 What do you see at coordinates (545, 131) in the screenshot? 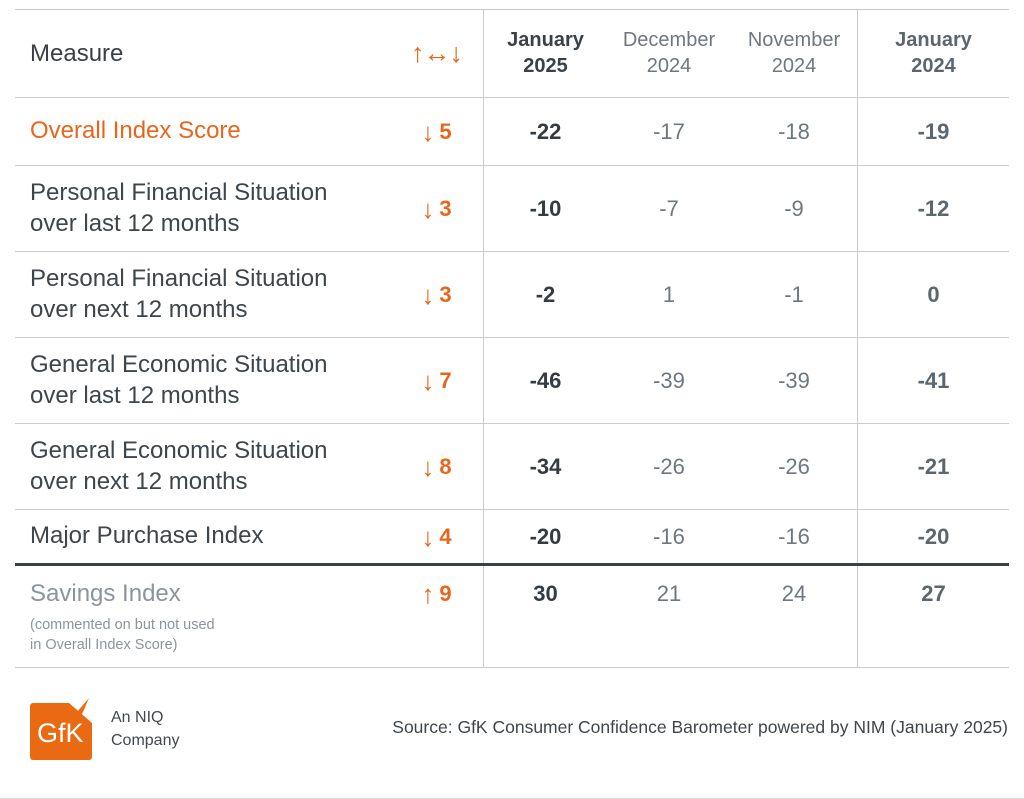
I see `value-january-2025: -22` at bounding box center [545, 131].